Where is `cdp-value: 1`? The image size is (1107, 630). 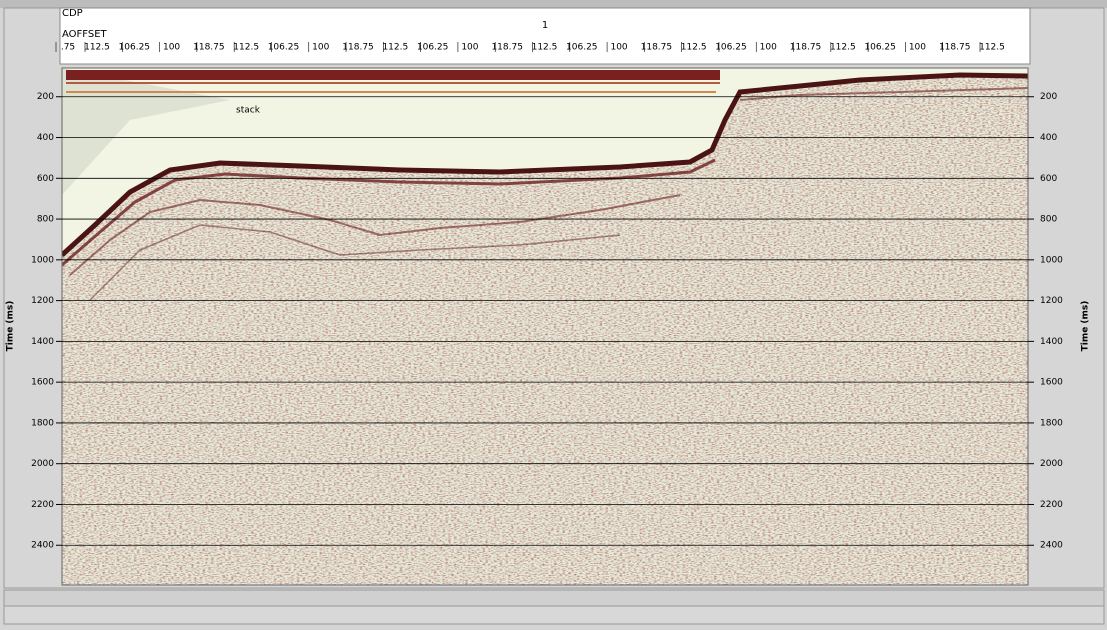 cdp-value: 1 is located at coordinates (545, 25).